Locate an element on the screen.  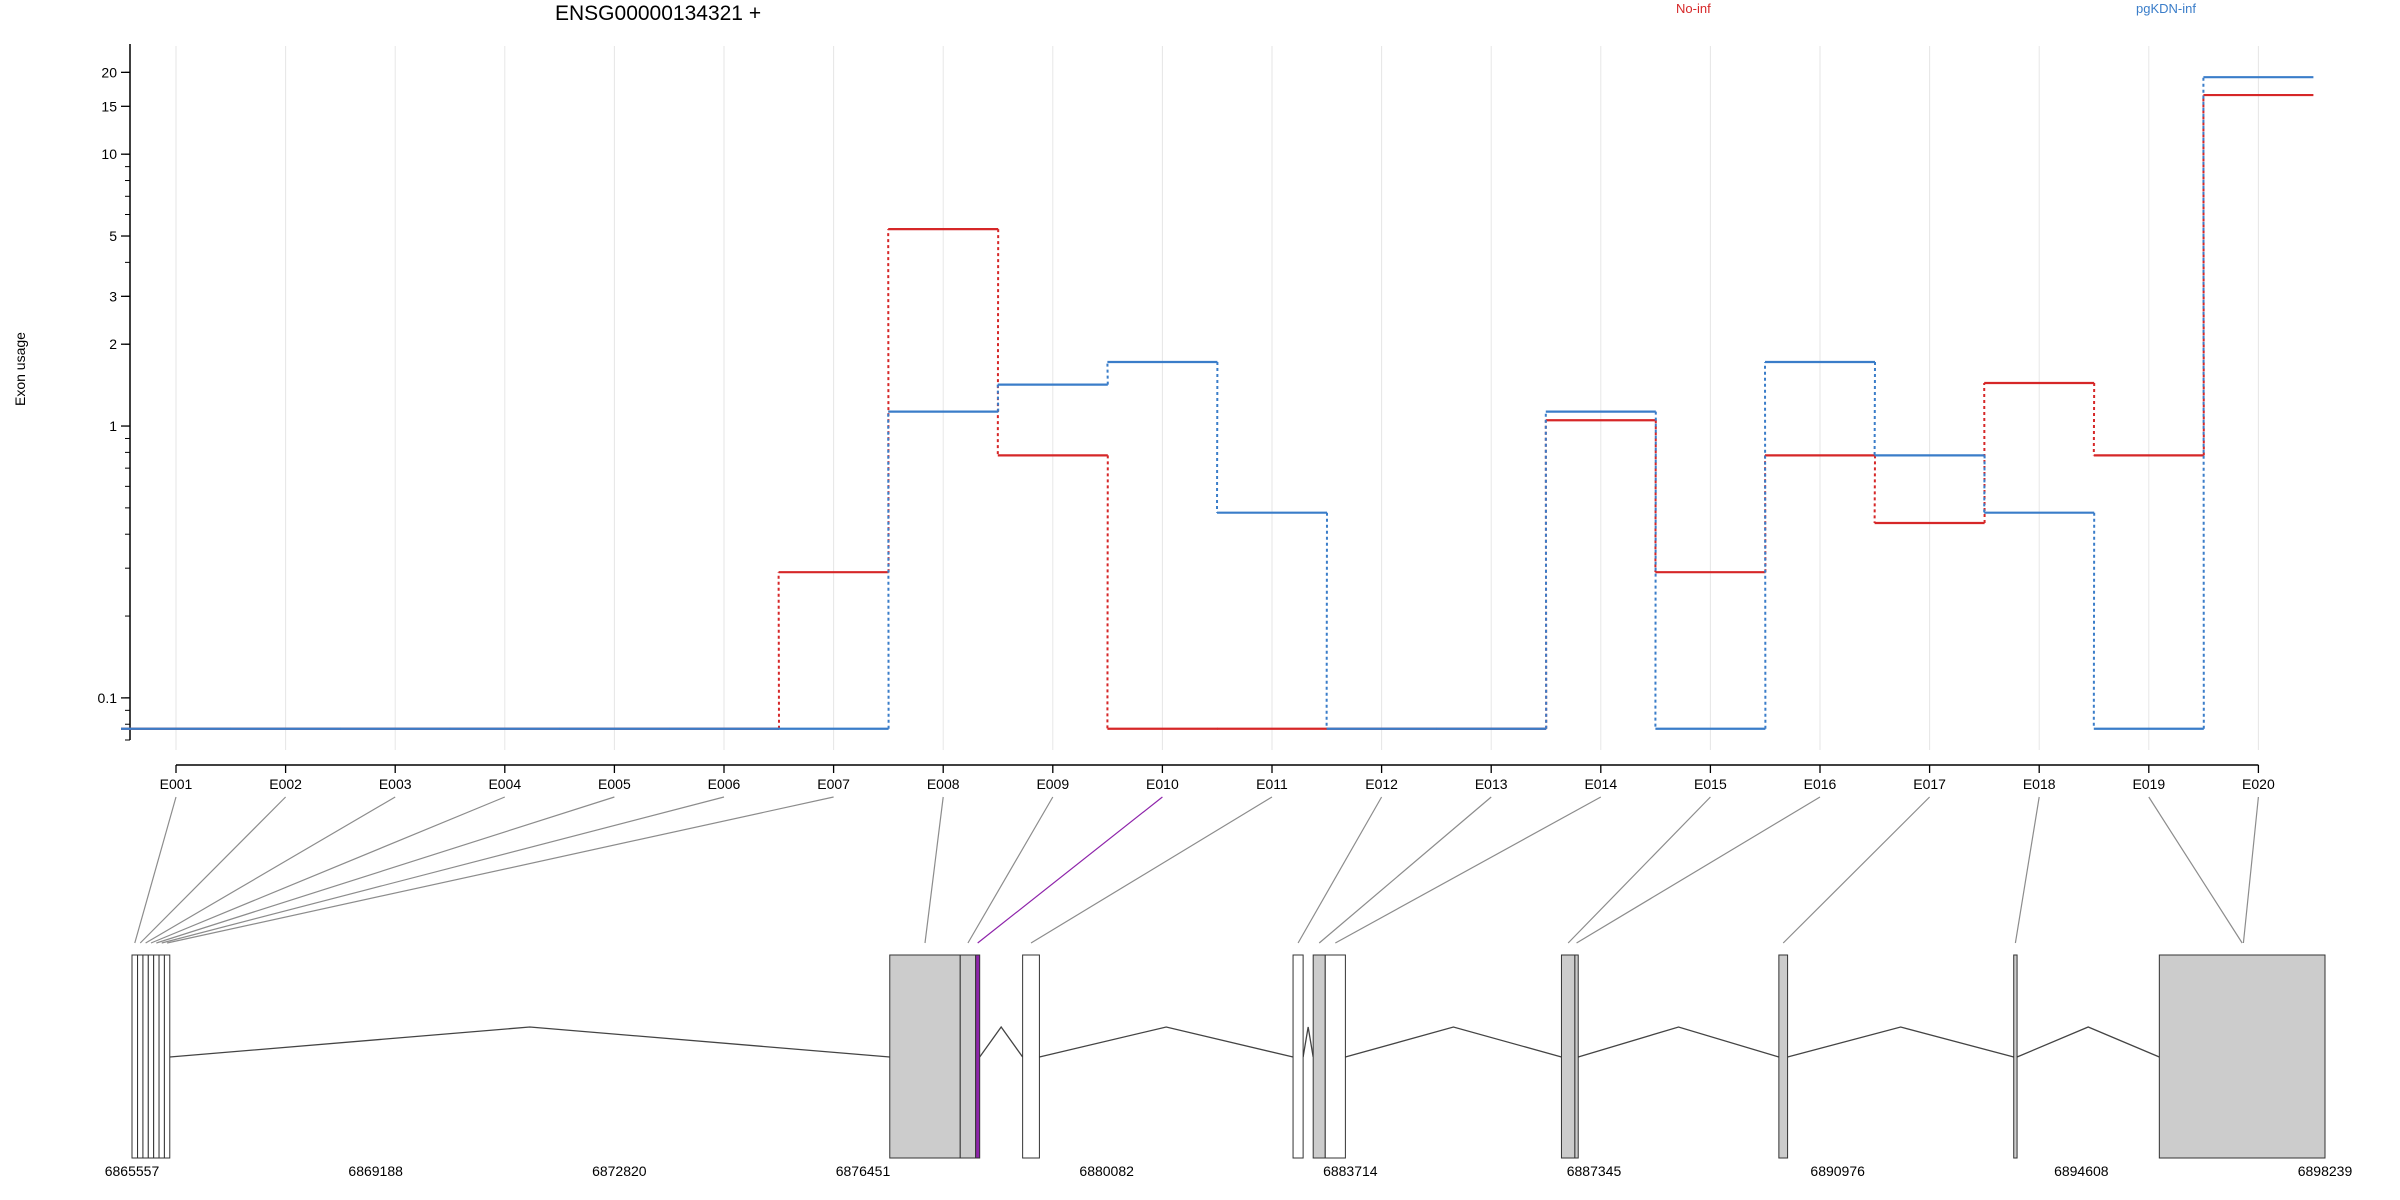
x-tick-label: E014 is located at coordinates (1600, 784).